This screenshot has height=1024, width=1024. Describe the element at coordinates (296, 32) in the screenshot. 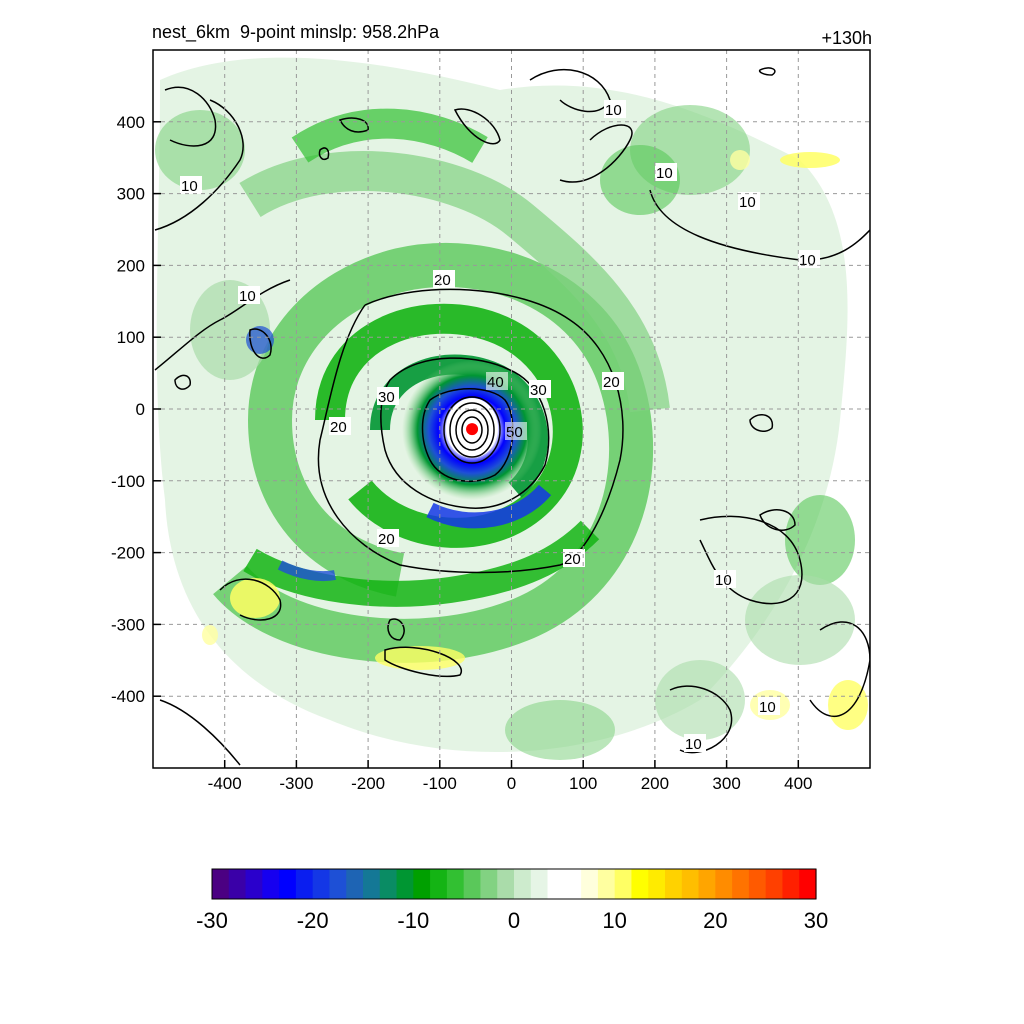

I see `figure-title: nest_6km 9-point minslp: 958.2hPa` at that location.